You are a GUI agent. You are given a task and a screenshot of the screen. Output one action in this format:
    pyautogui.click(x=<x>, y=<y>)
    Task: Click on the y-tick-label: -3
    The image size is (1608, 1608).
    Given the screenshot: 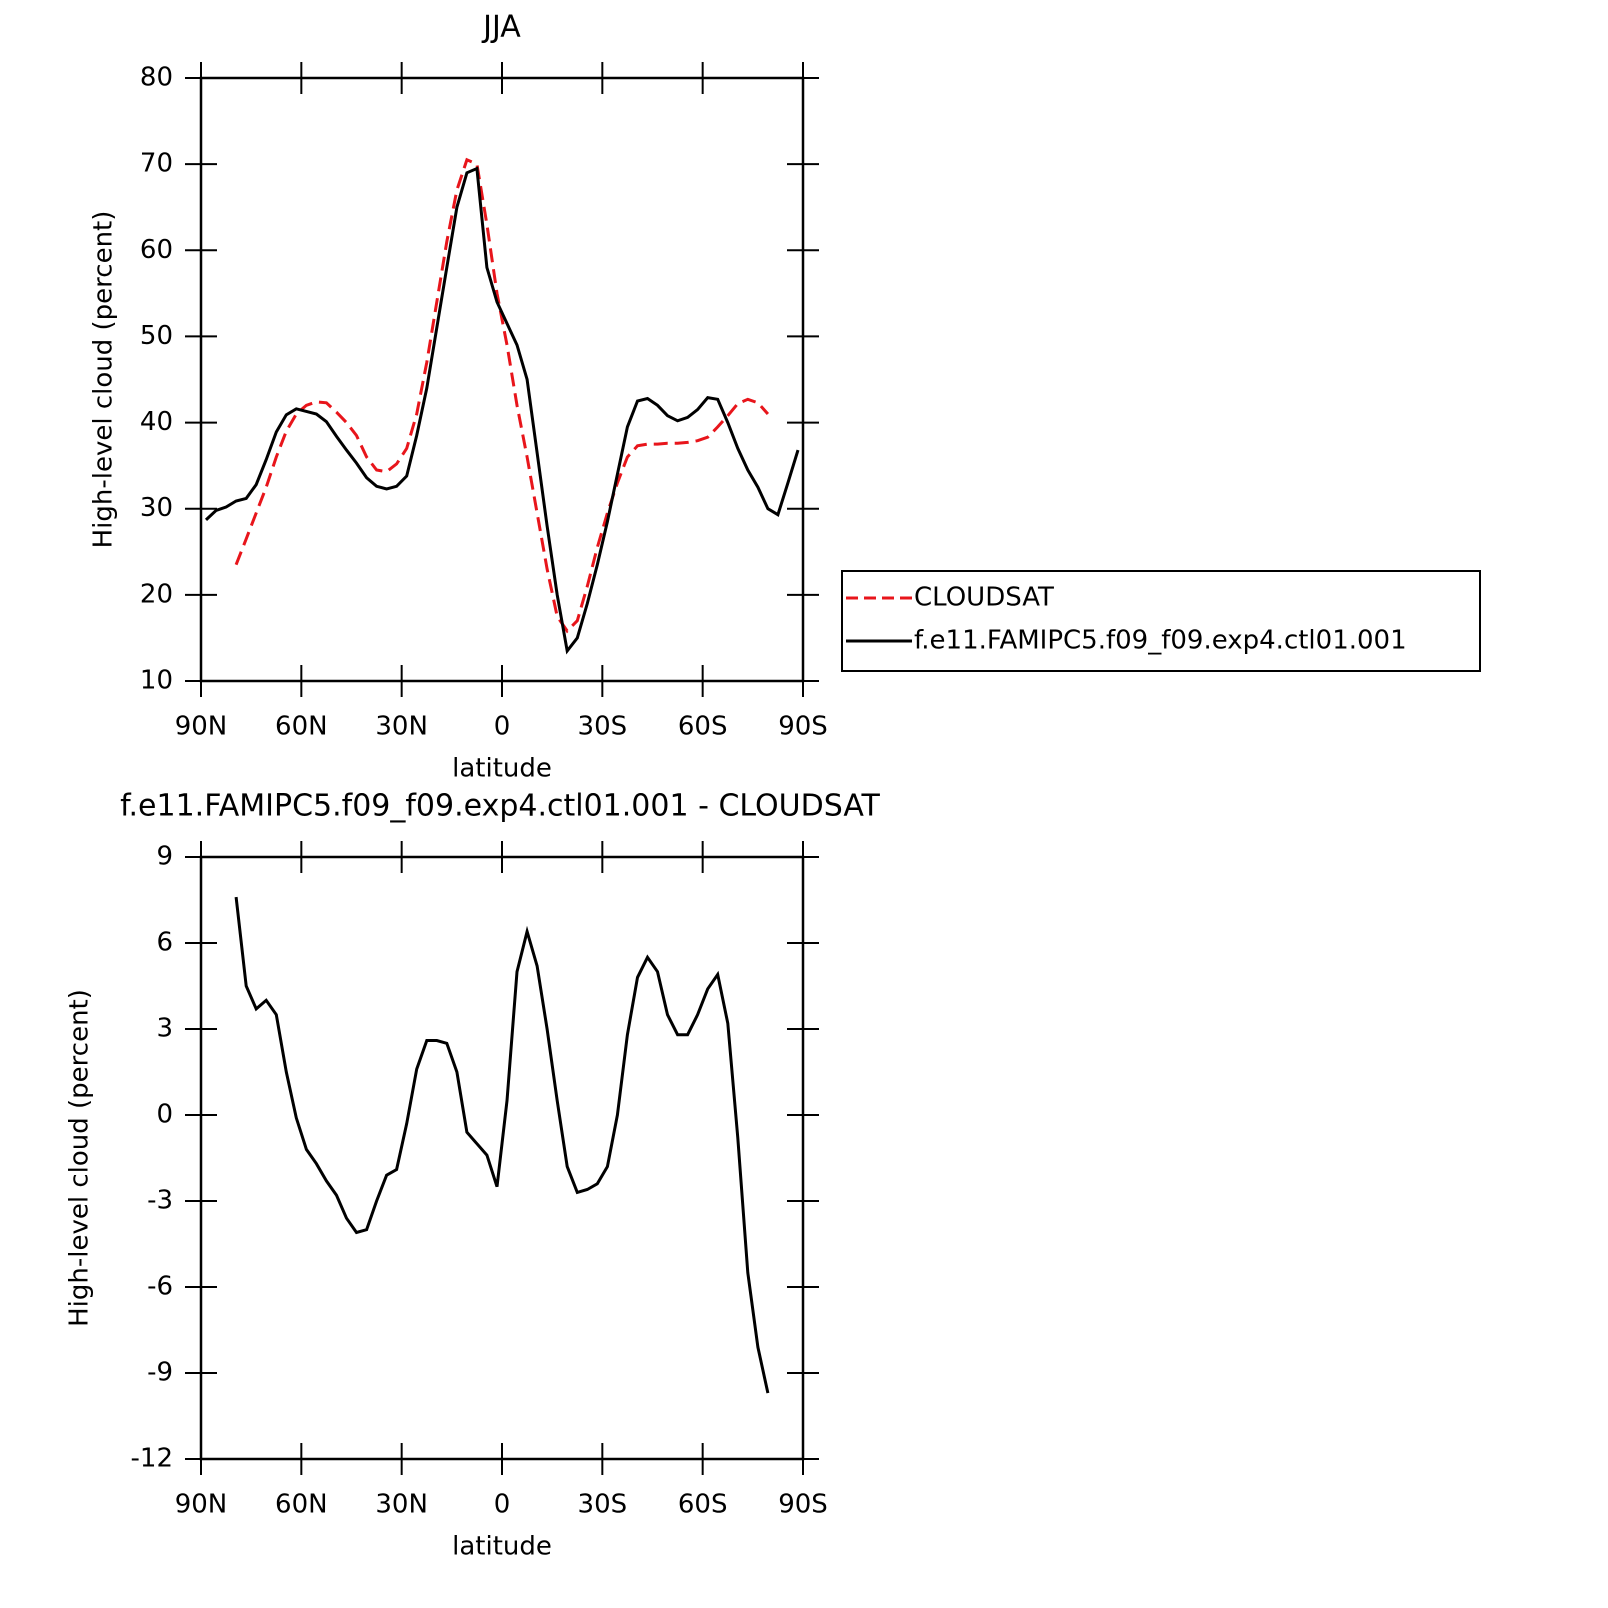 What is the action you would take?
    pyautogui.click(x=160, y=1201)
    